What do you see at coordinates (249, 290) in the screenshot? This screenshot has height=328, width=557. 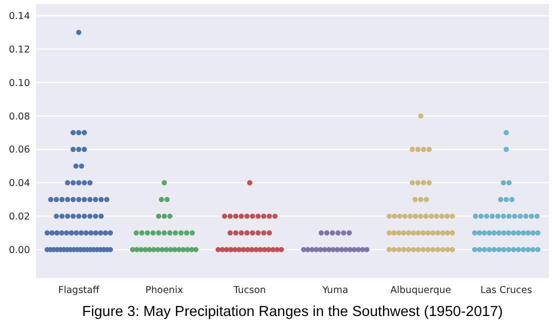 I see `x-tick-label: Tucson` at bounding box center [249, 290].